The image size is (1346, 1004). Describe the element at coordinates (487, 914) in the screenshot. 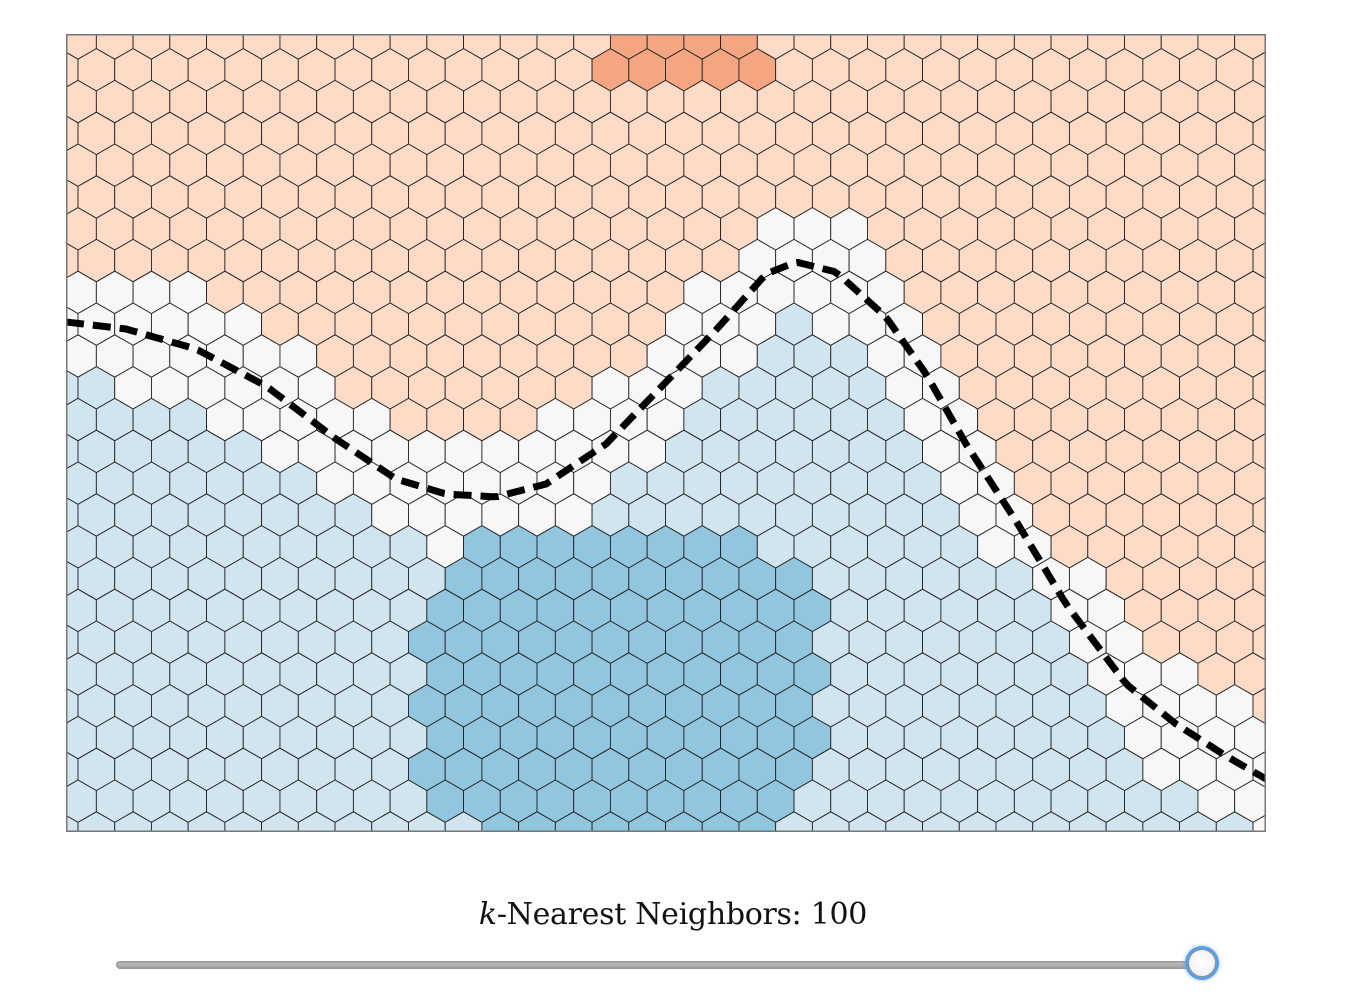

I see `k-variable-label: k` at that location.